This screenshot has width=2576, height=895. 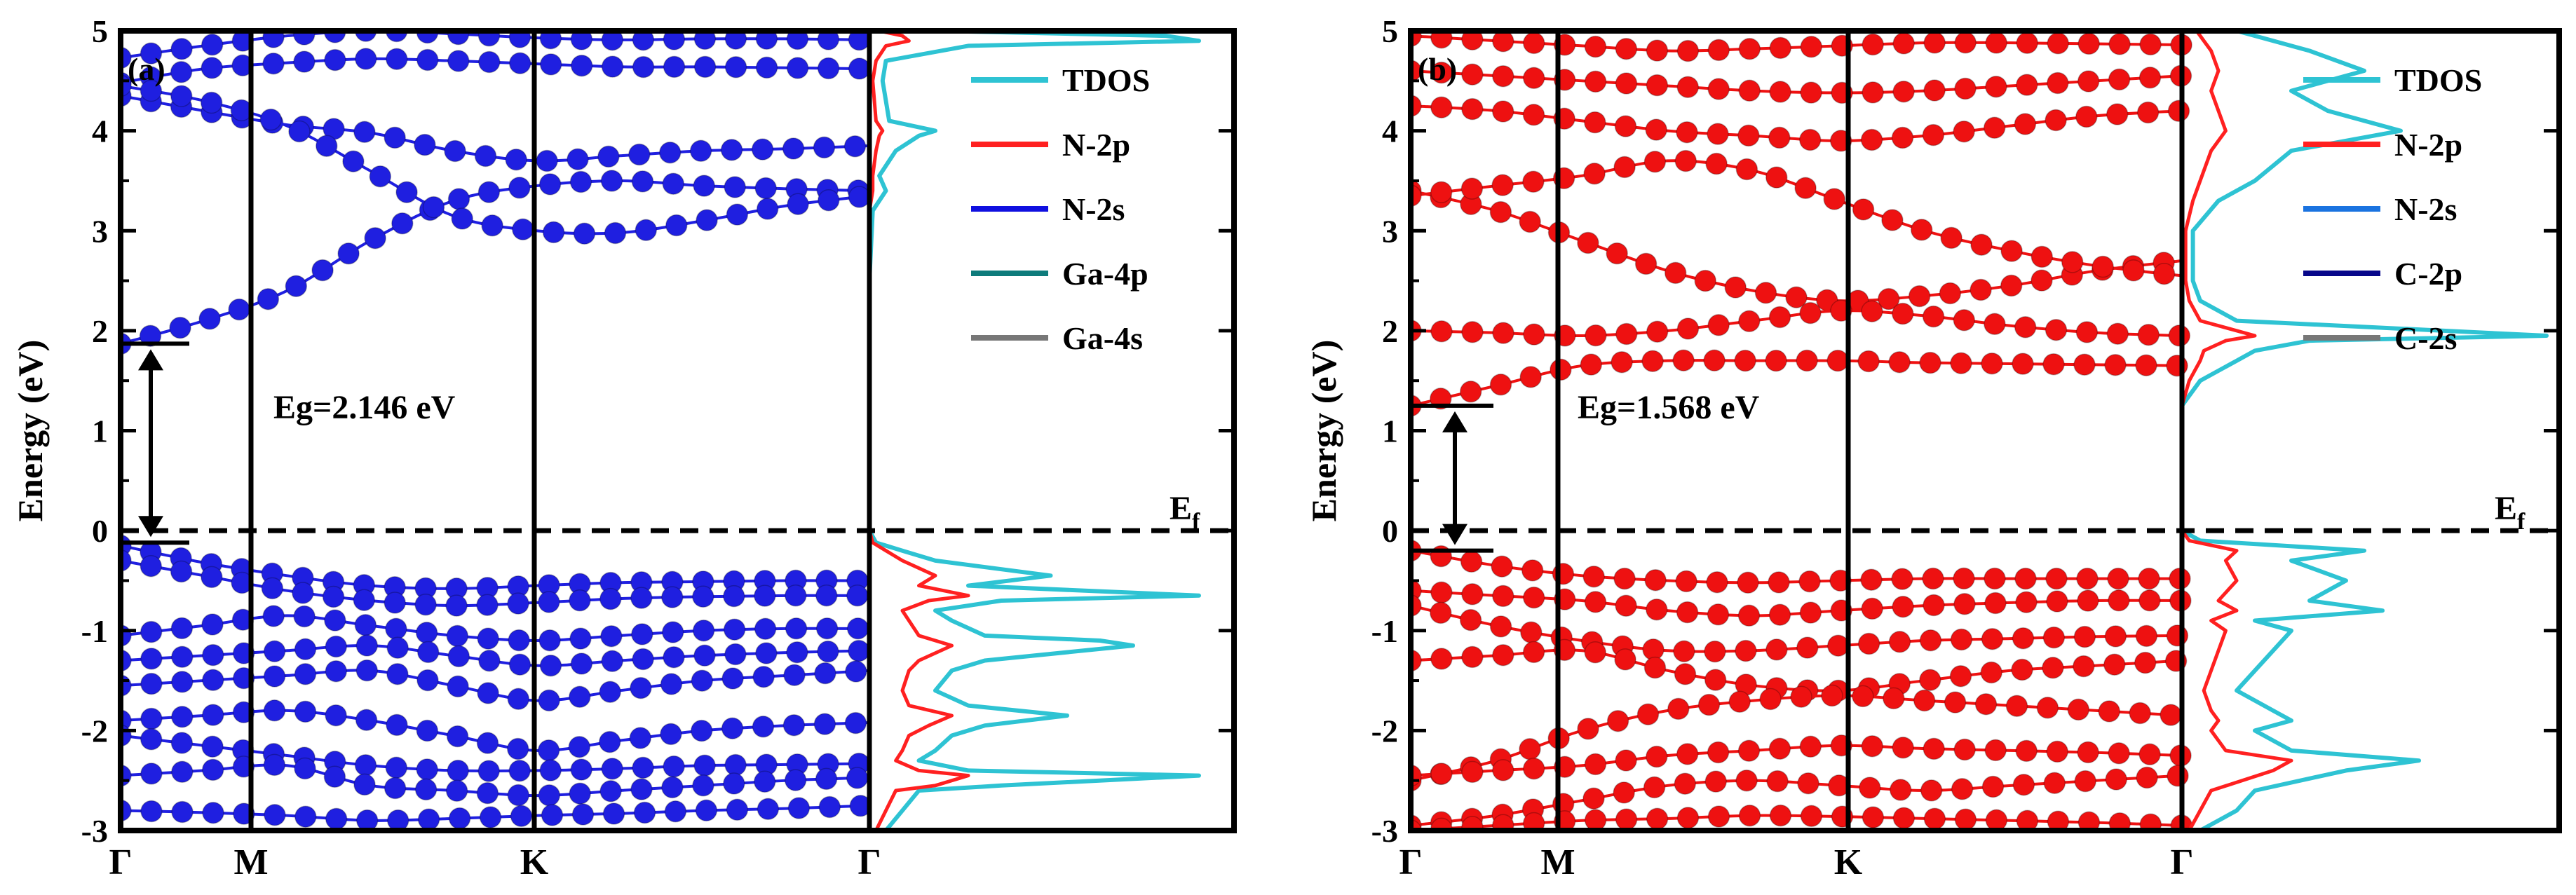 What do you see at coordinates (94, 631) in the screenshot?
I see `y-tick-label: -1` at bounding box center [94, 631].